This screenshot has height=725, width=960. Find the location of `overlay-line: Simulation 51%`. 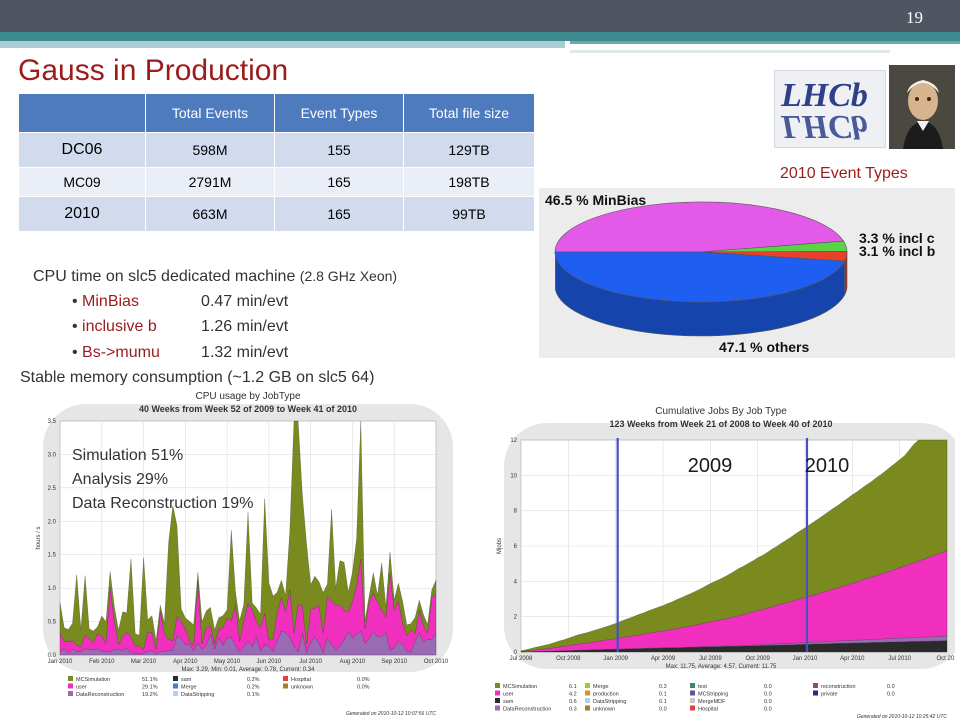

overlay-line: Simulation 51% is located at coordinates (128, 455).